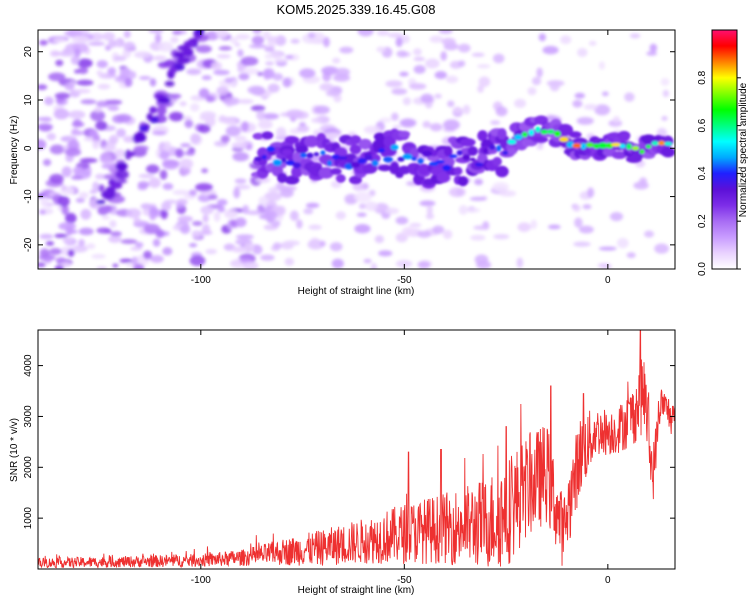  I want to click on colorbar-tick-label: 0.4, so click(702, 173).